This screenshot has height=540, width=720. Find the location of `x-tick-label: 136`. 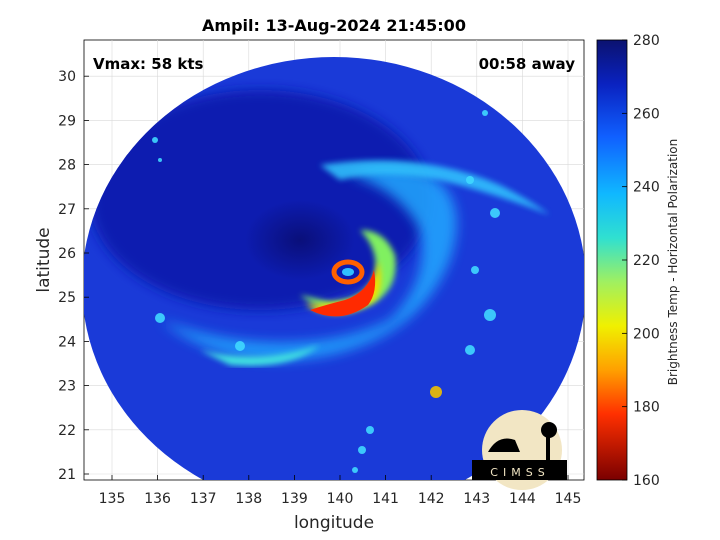

x-tick-label: 136 is located at coordinates (157, 499).